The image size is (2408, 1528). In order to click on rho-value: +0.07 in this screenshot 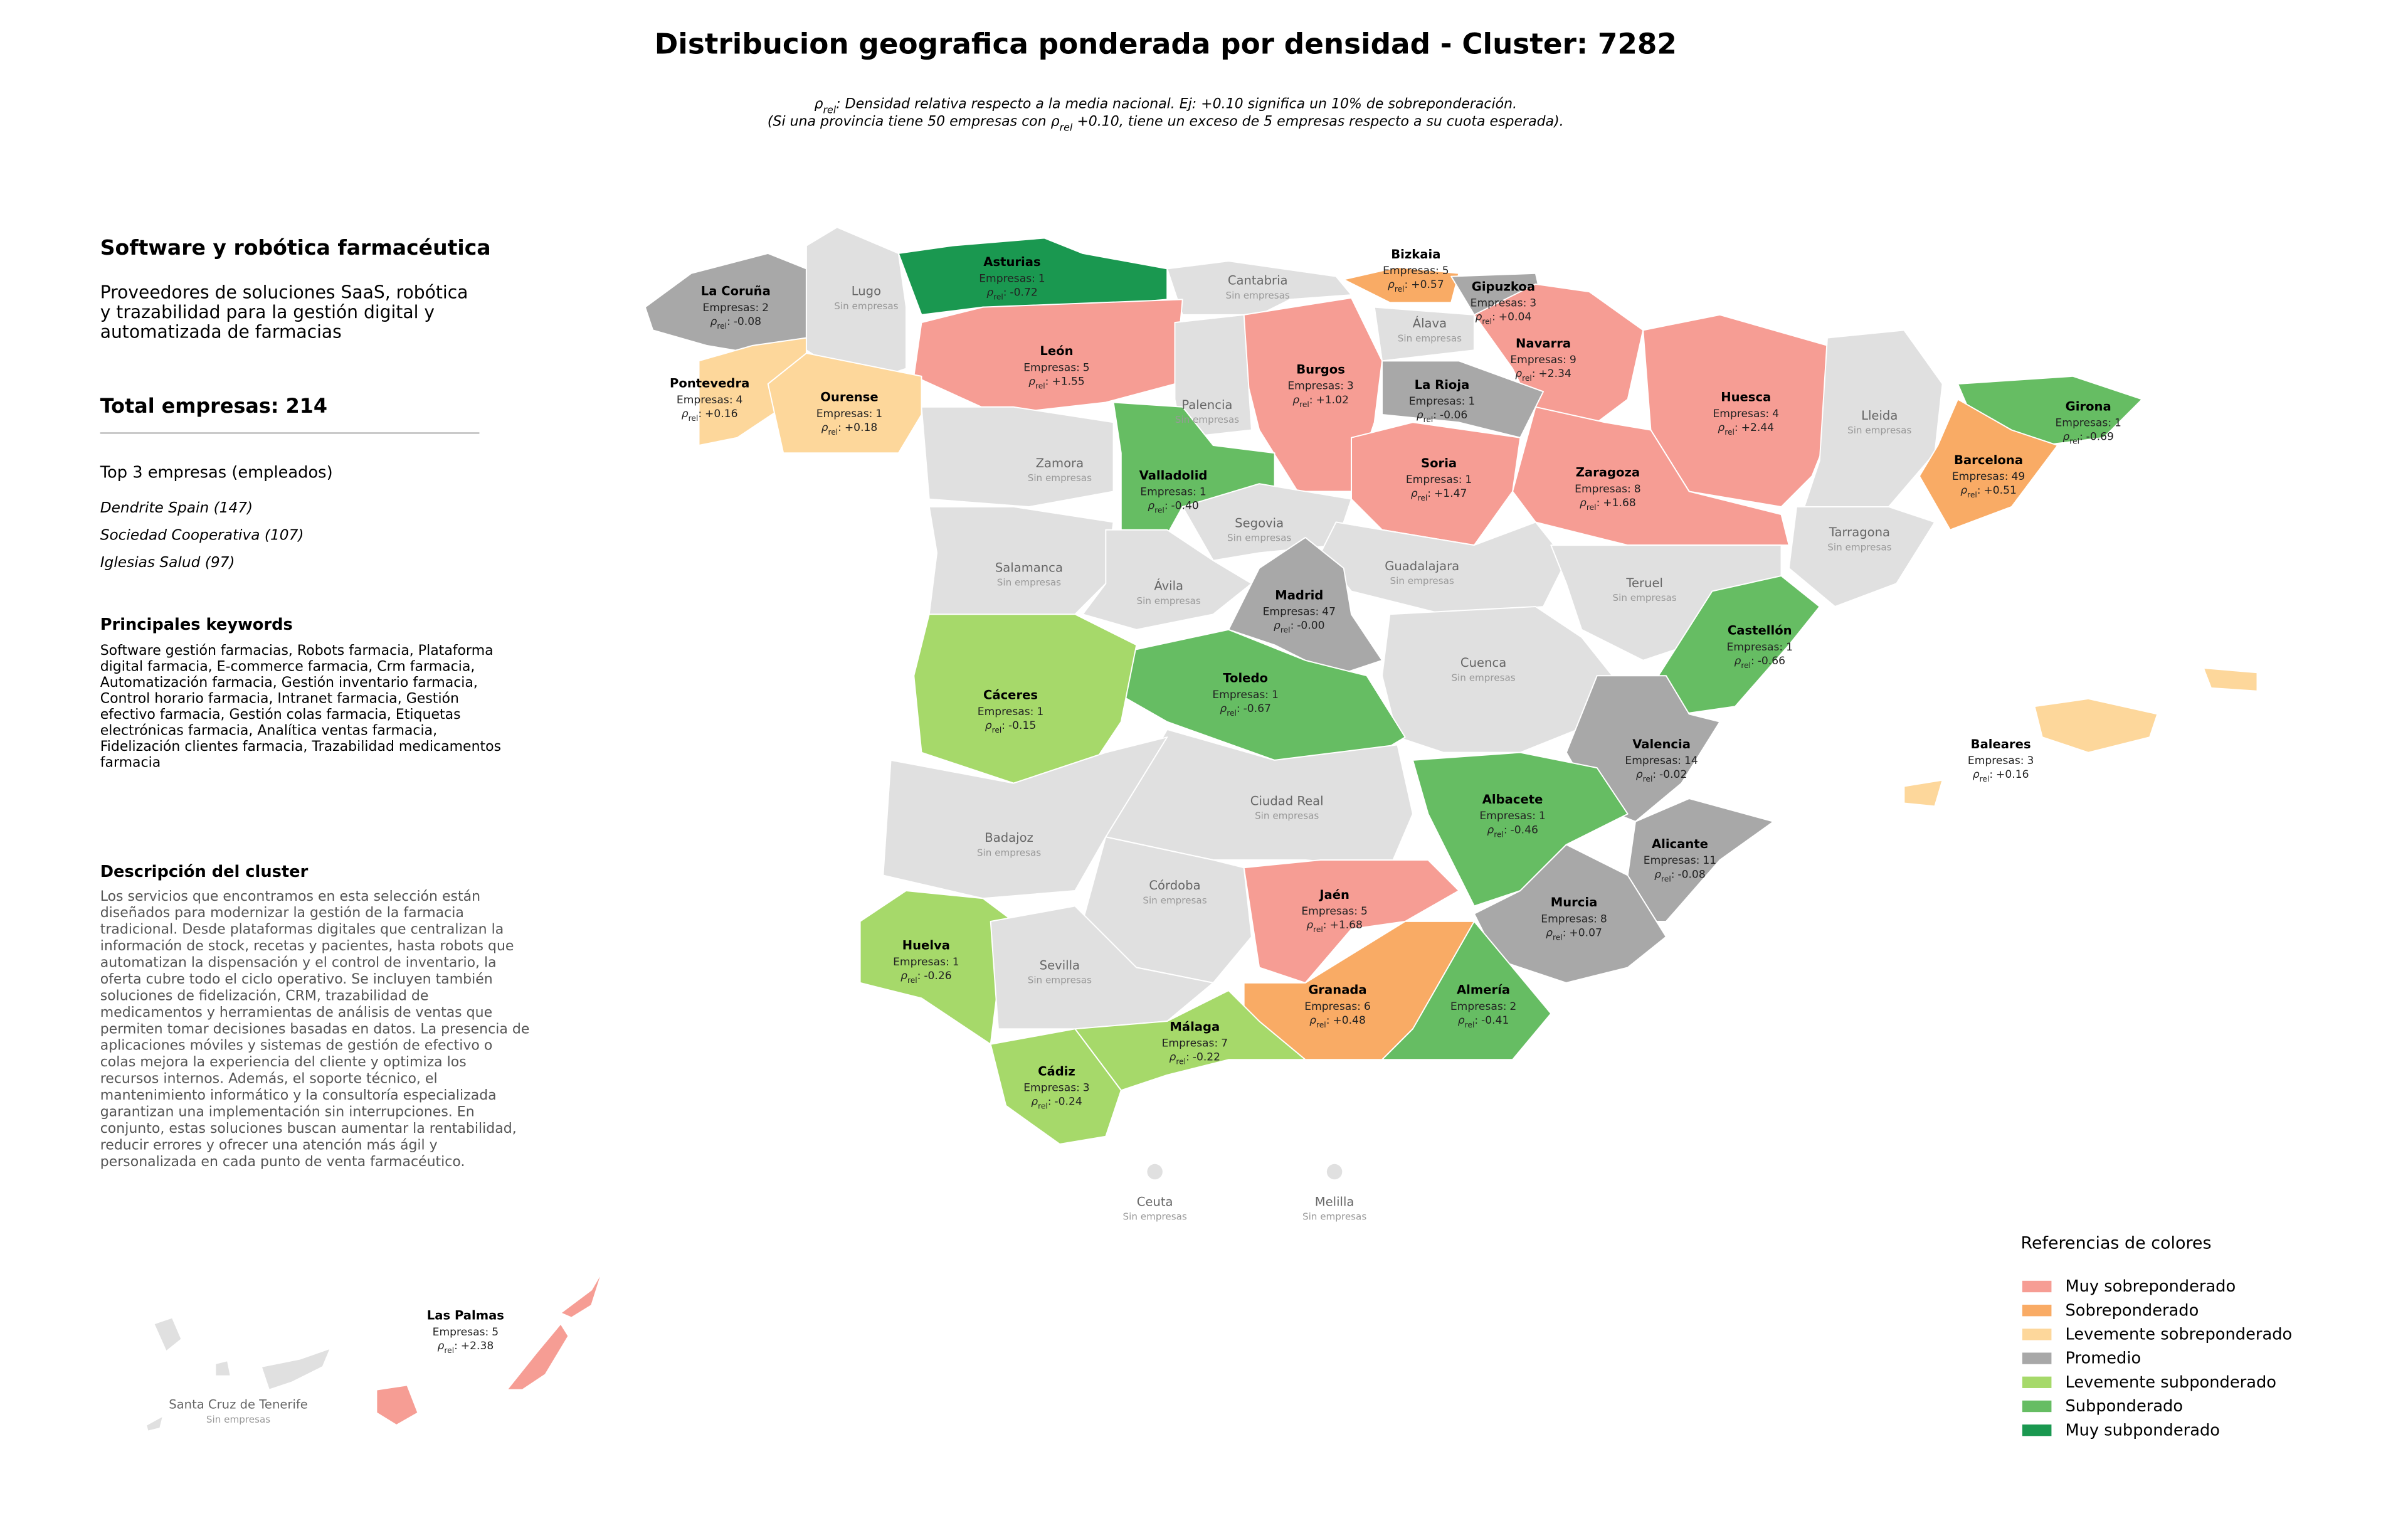, I will do `click(1585, 933)`.